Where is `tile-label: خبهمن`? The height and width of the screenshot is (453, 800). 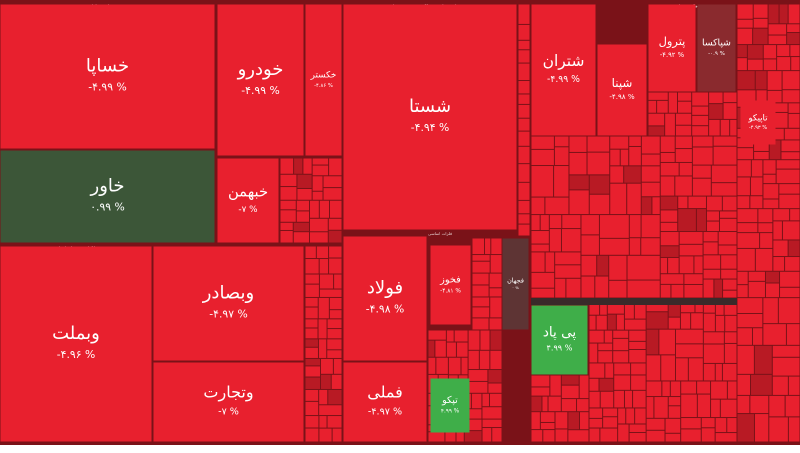
tile-label: خبهمن is located at coordinates (248, 191).